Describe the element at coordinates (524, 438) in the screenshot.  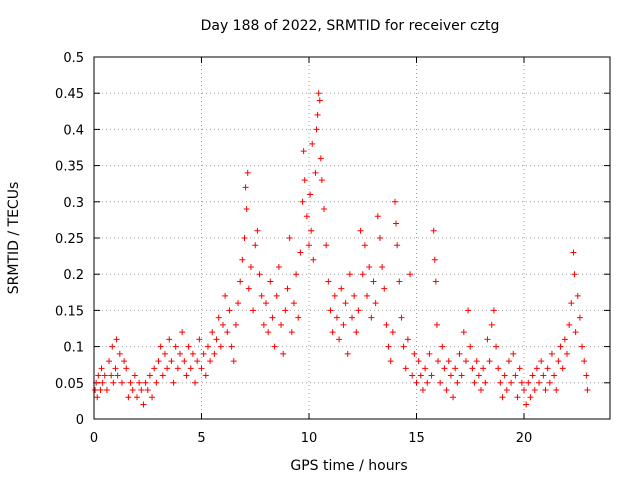
I see `x-tick-label: 20` at that location.